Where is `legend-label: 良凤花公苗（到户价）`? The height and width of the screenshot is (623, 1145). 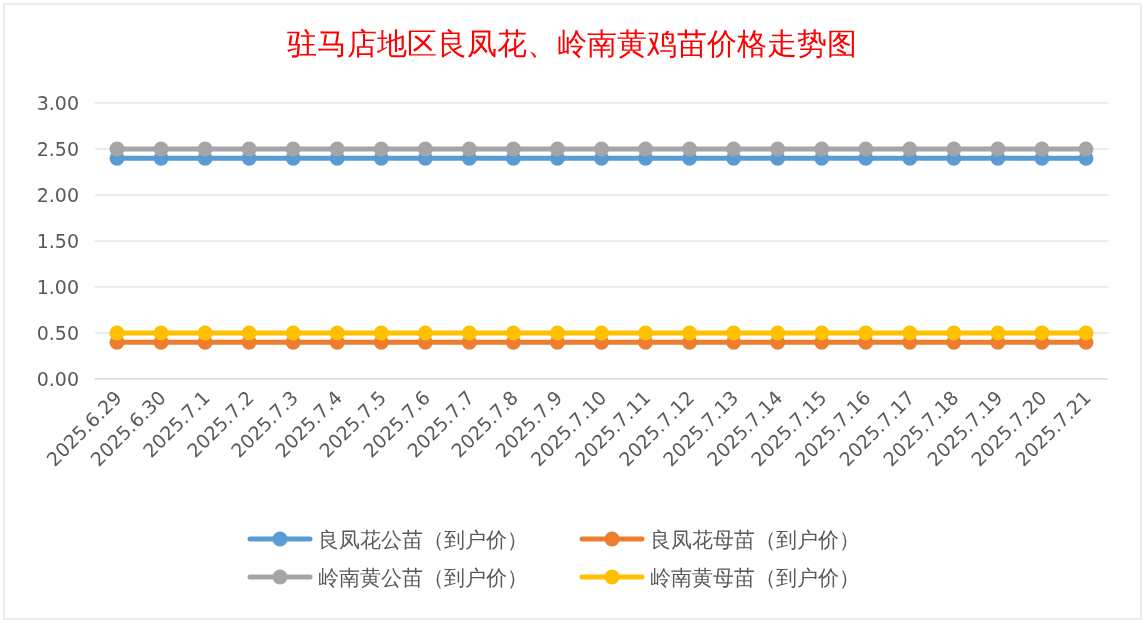 legend-label: 良凤花公苗（到户价） is located at coordinates (423, 540).